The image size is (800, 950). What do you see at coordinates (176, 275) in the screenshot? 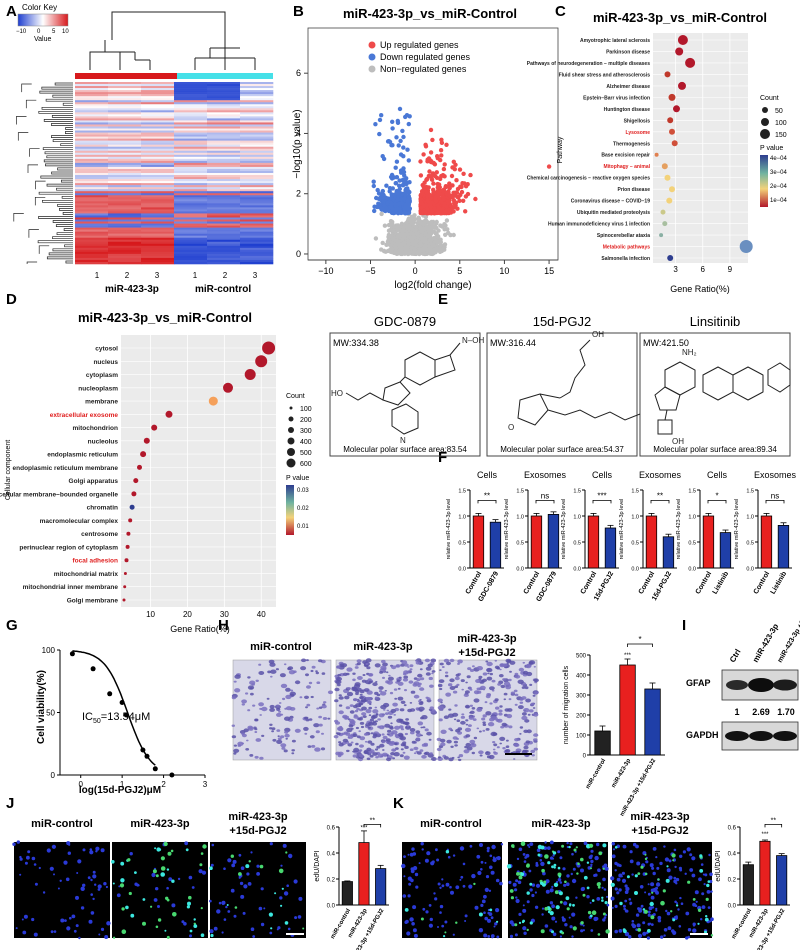
I see `column-labels: 1 2 3 1 2 3` at bounding box center [176, 275].